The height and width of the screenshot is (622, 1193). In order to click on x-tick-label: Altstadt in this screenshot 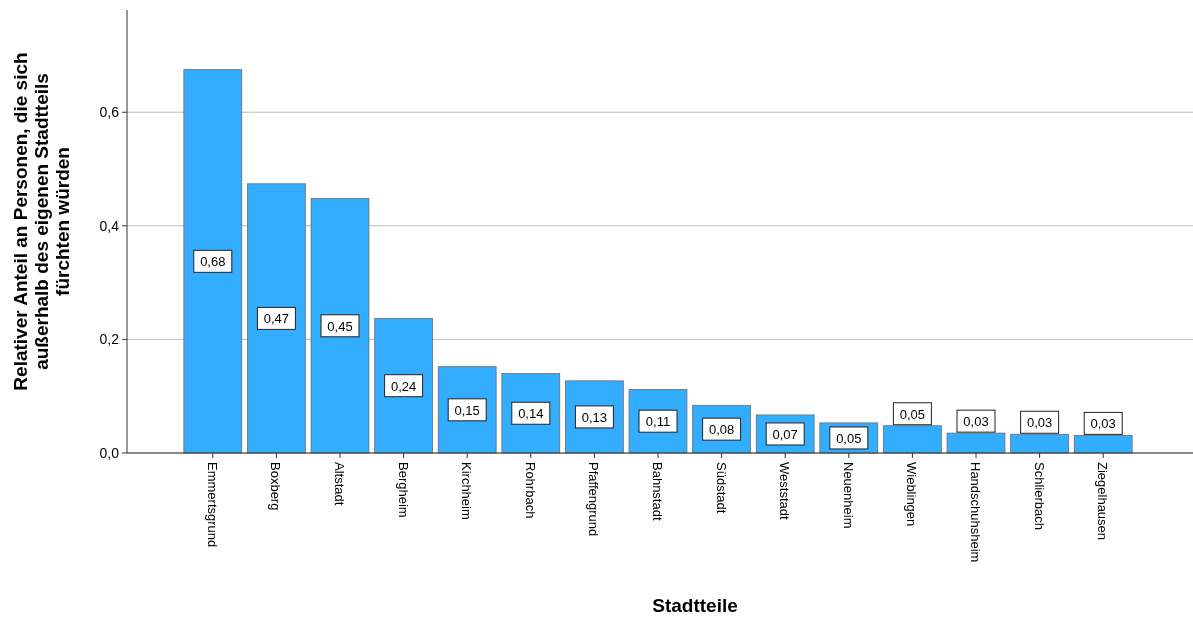, I will do `click(339, 484)`.